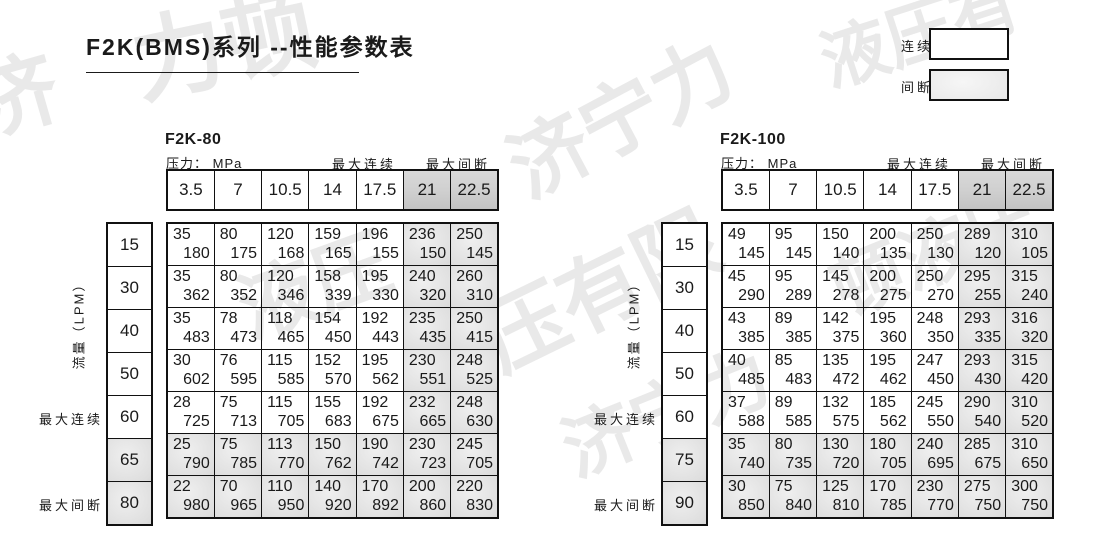 This screenshot has height=552, width=1109. Describe the element at coordinates (244, 505) in the screenshot. I see `value-secondary: 965` at that location.